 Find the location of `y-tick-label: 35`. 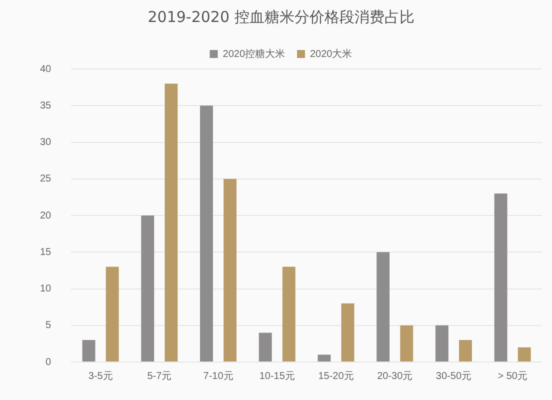

y-tick-label: 35 is located at coordinates (46, 106).